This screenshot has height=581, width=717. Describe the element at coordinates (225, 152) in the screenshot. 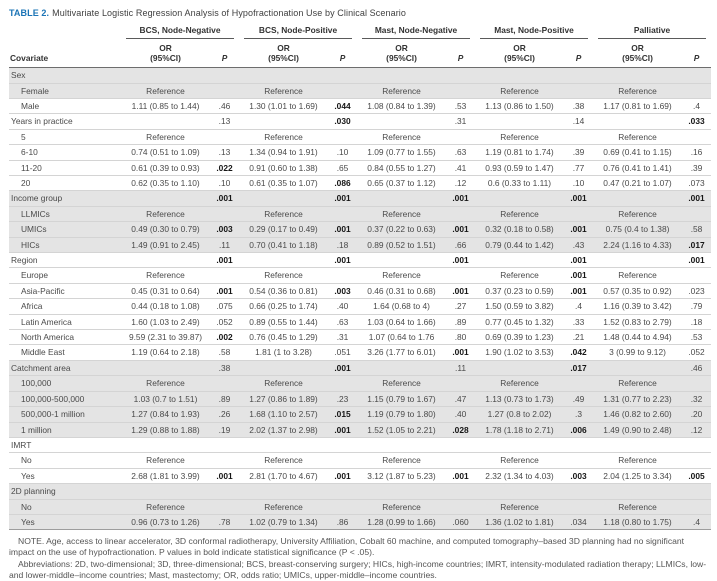

I see `p-value-cell: .13` at that location.